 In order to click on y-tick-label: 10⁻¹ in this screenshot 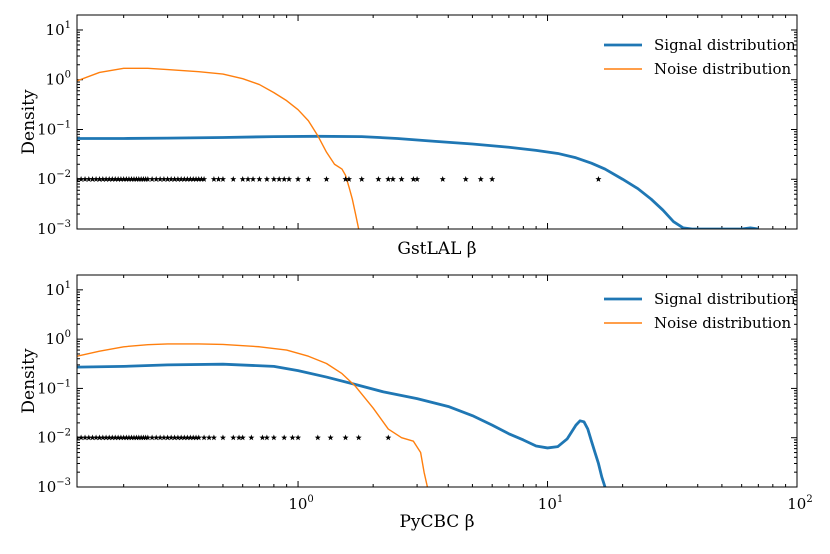, I will do `click(54, 387)`.